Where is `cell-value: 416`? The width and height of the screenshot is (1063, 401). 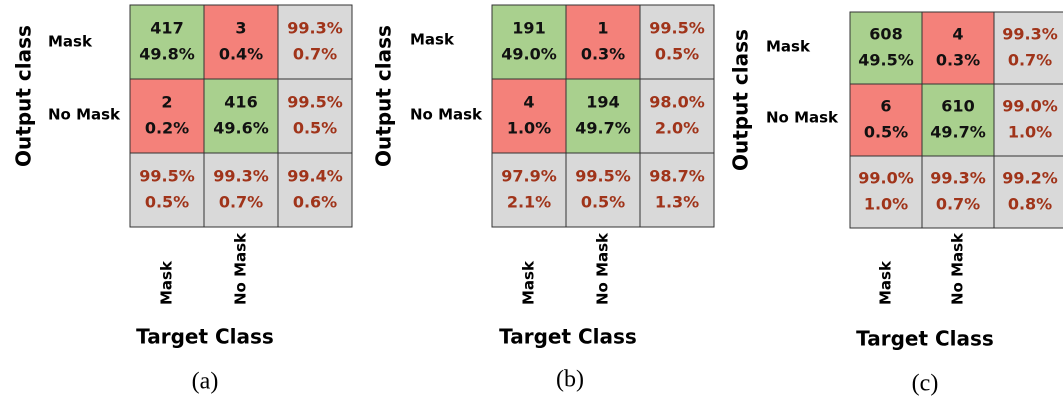 cell-value: 416 is located at coordinates (240, 102).